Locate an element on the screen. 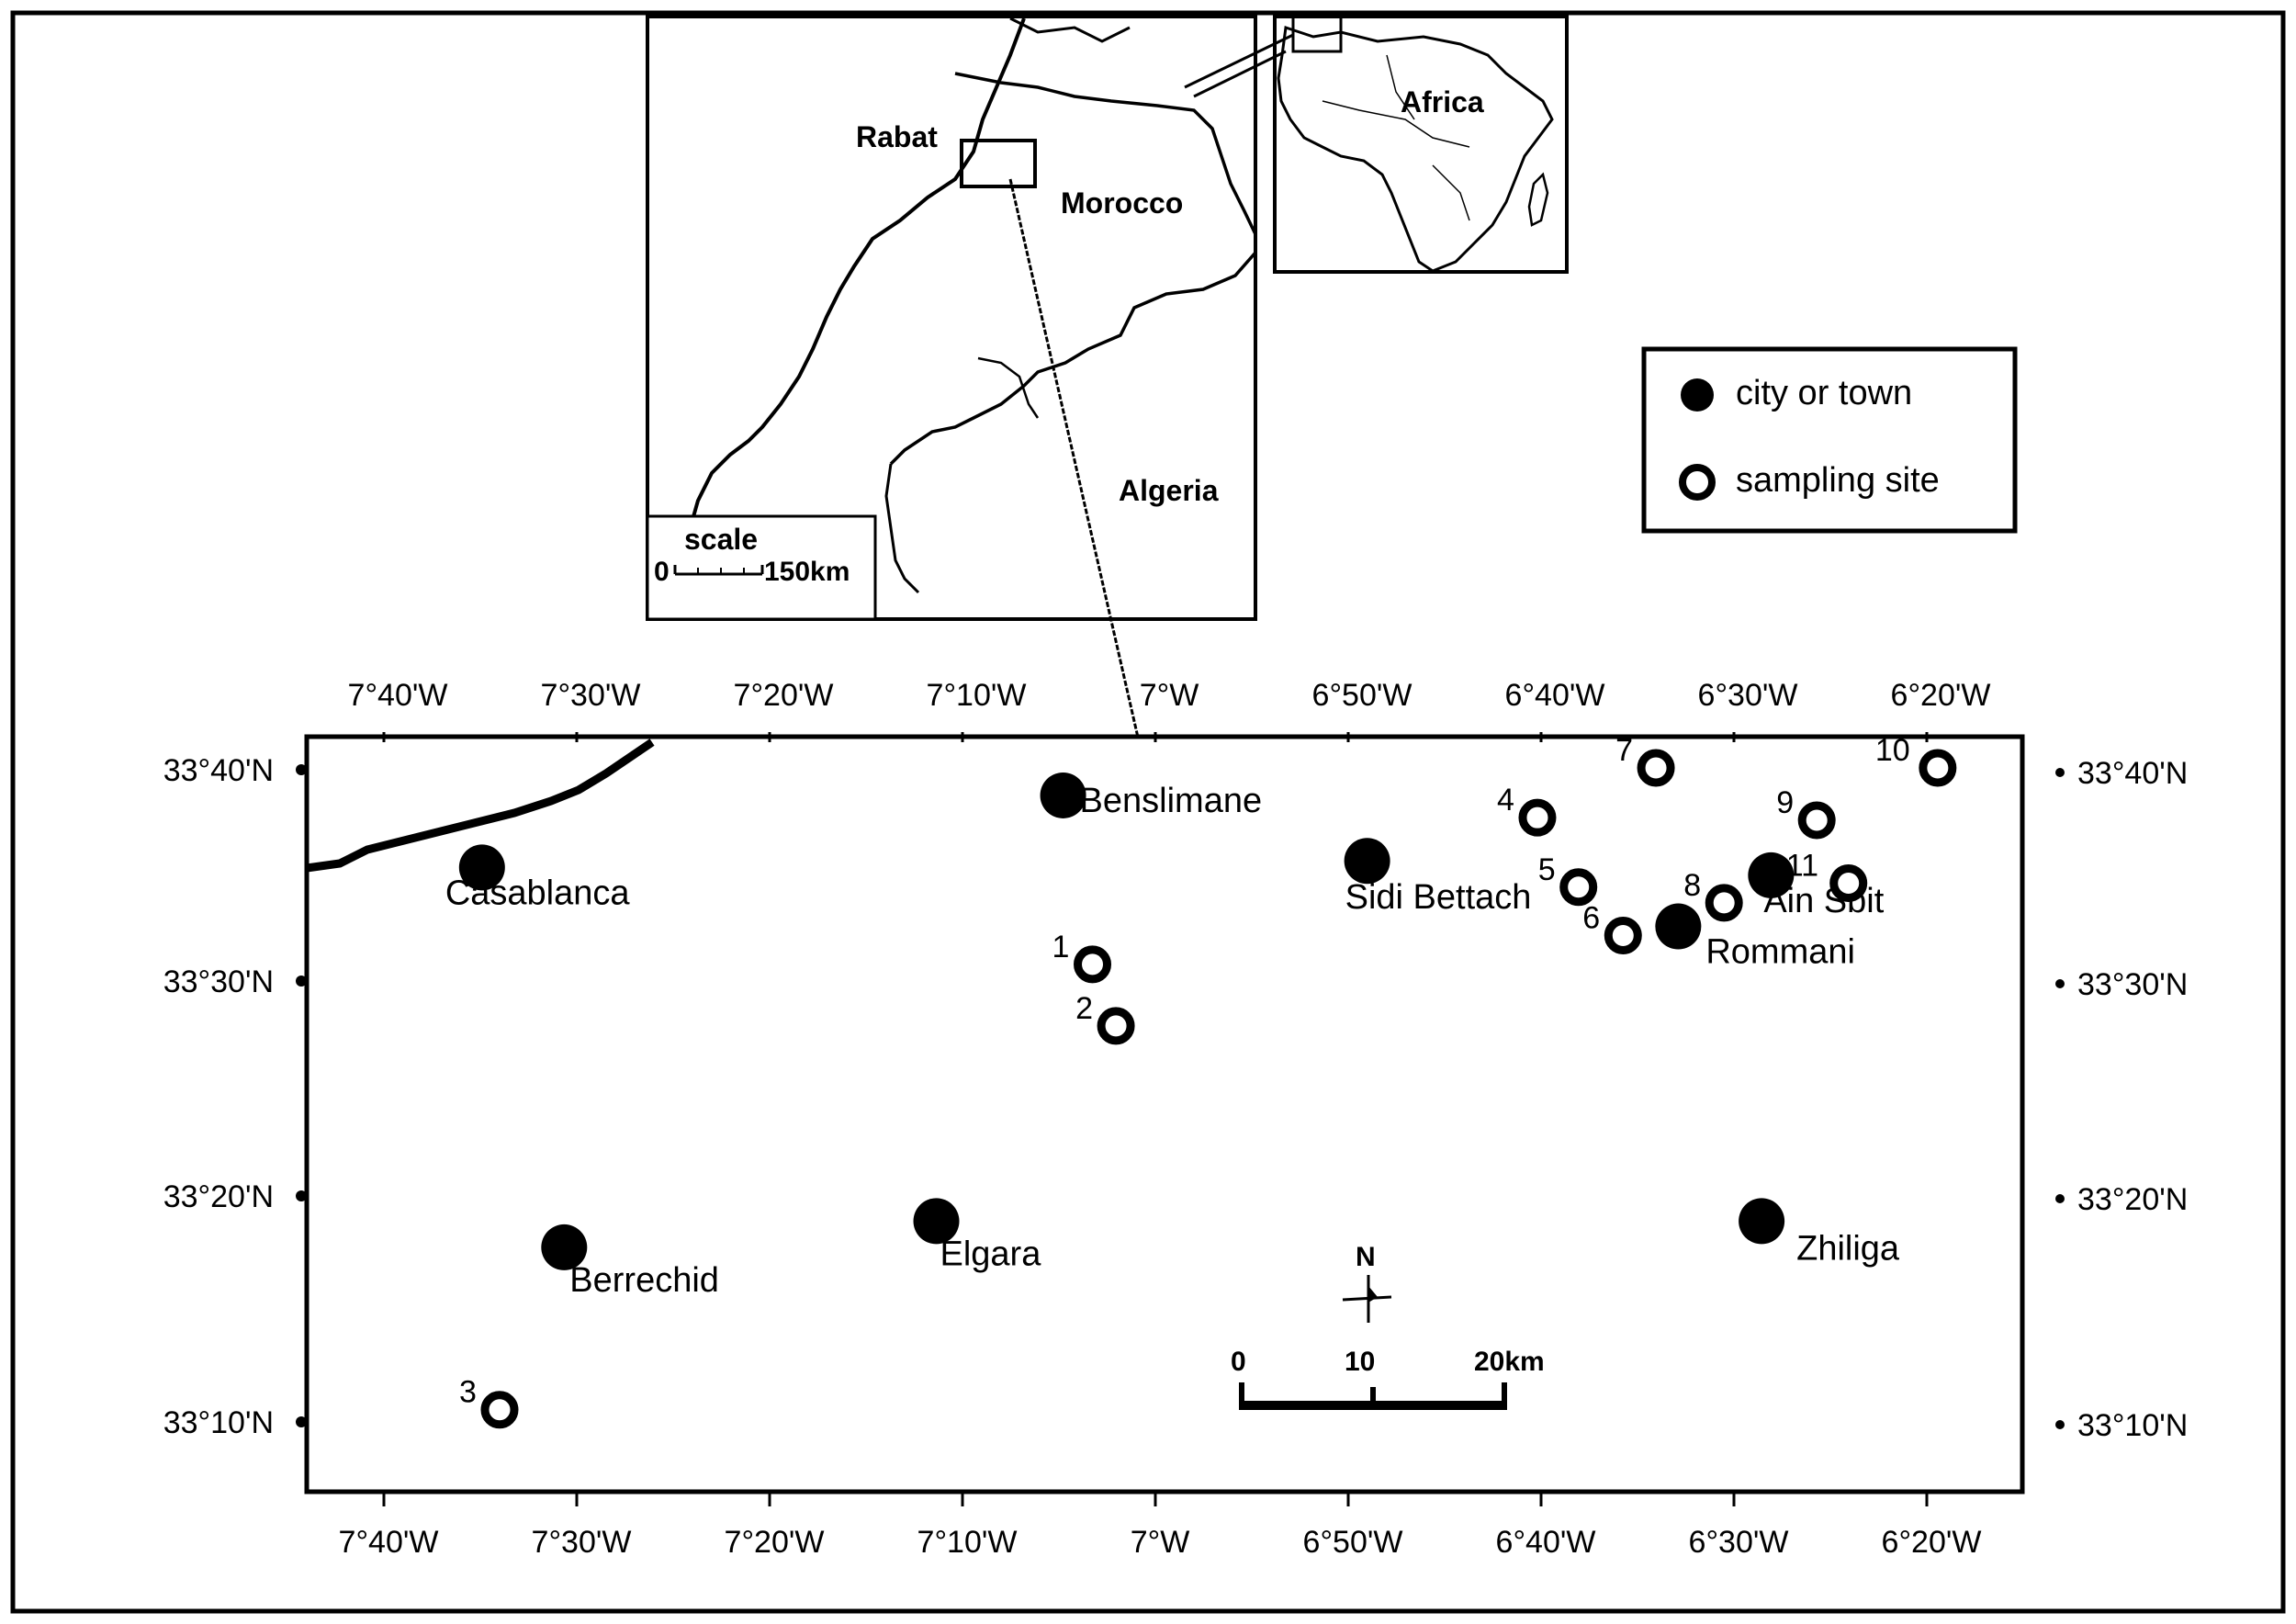  scale-bar-mid: 10 is located at coordinates (1360, 1362).